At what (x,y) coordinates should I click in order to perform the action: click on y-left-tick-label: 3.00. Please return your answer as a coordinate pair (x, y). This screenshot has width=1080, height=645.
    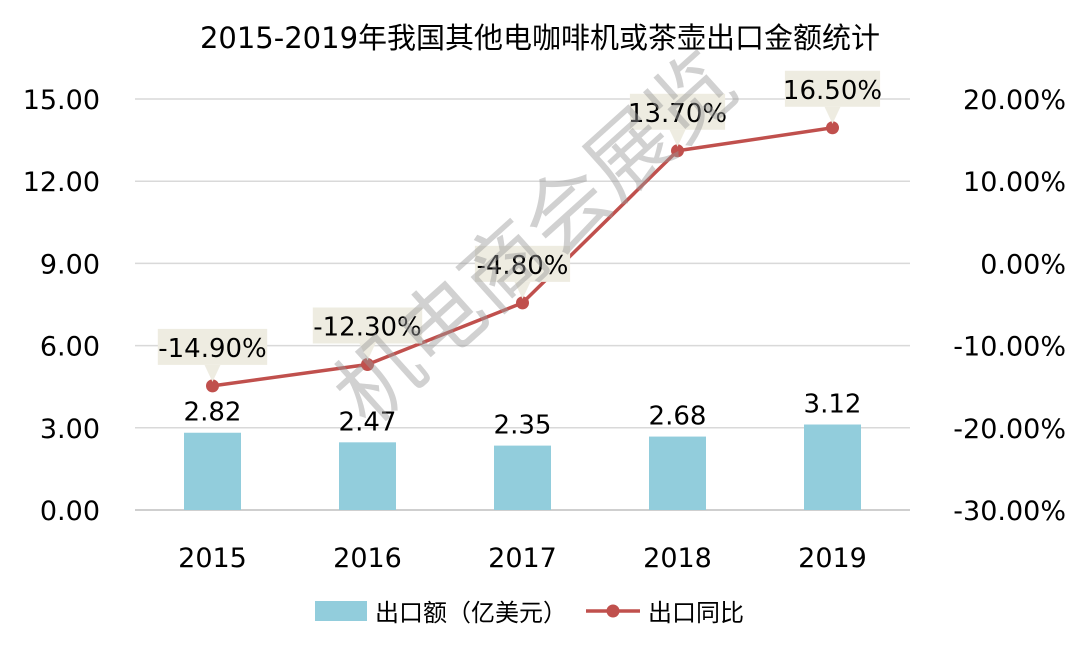
    Looking at the image, I should click on (70, 429).